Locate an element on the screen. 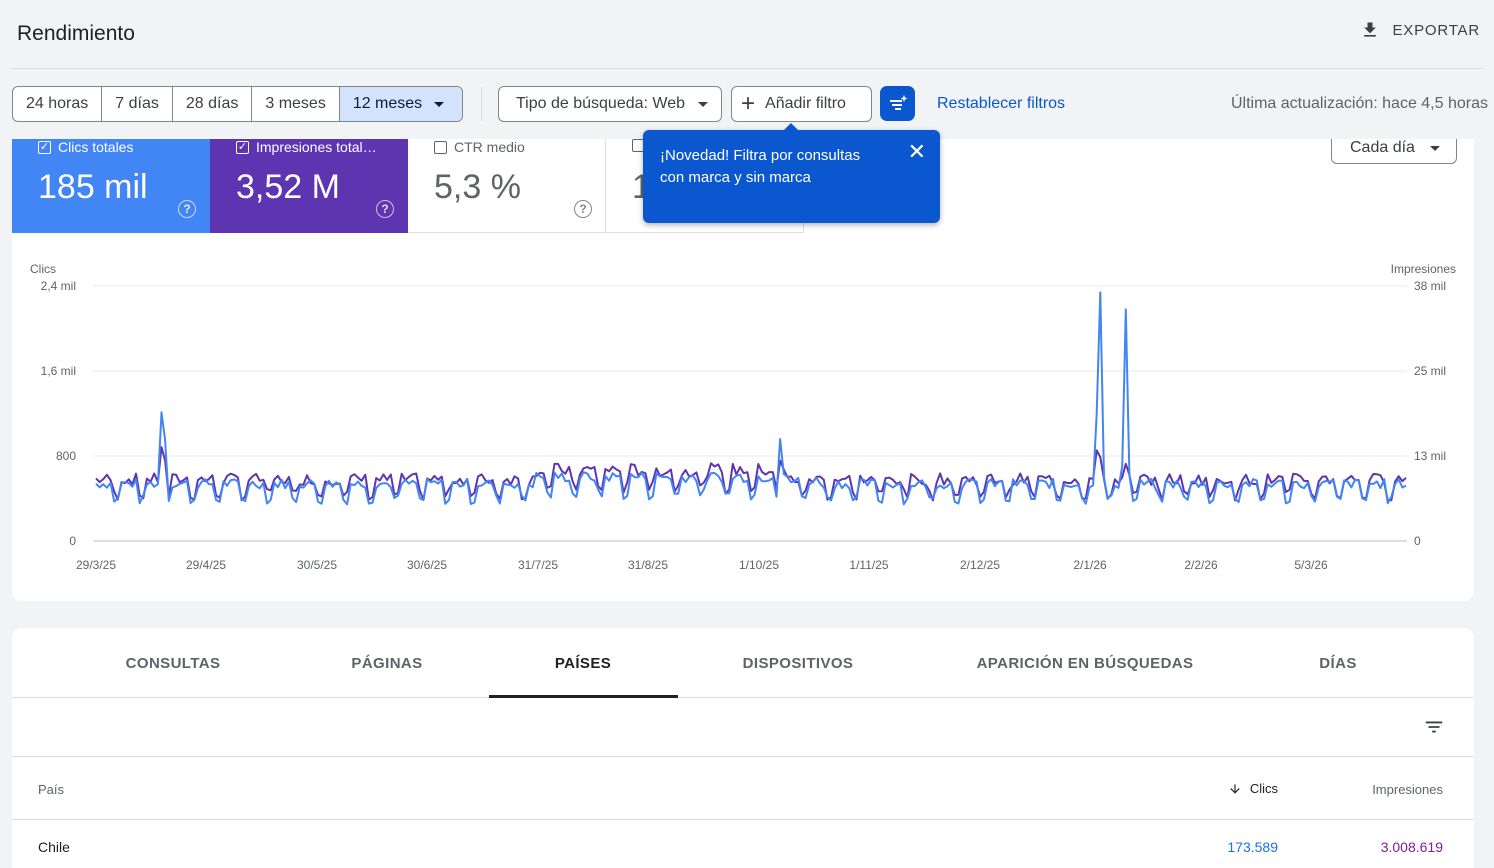 This screenshot has width=1494, height=868. metric-label-text: CTR medio is located at coordinates (489, 147).